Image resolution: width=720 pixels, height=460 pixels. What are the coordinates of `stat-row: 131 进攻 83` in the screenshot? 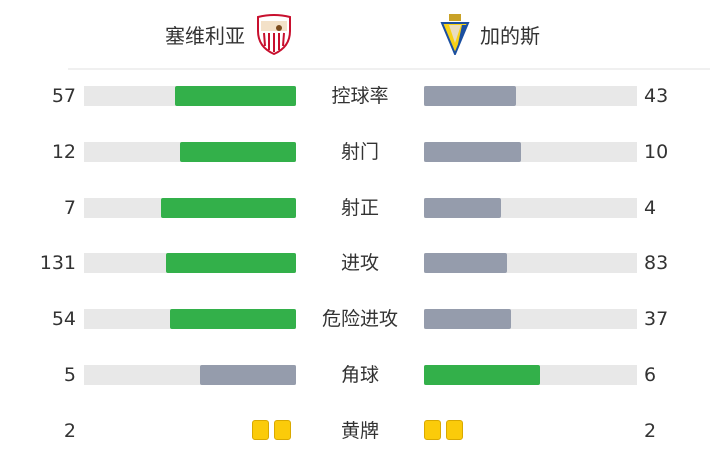 It's located at (360, 263).